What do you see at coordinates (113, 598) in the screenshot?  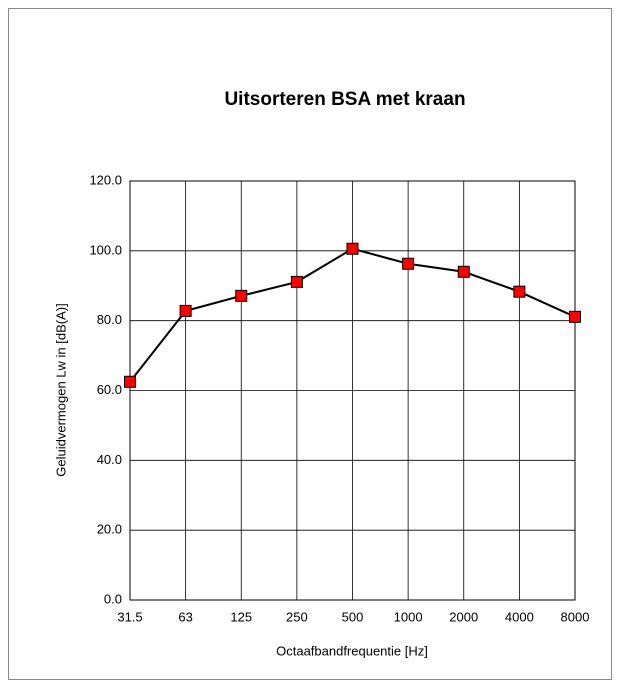 I see `y-tick-label: 0.0` at bounding box center [113, 598].